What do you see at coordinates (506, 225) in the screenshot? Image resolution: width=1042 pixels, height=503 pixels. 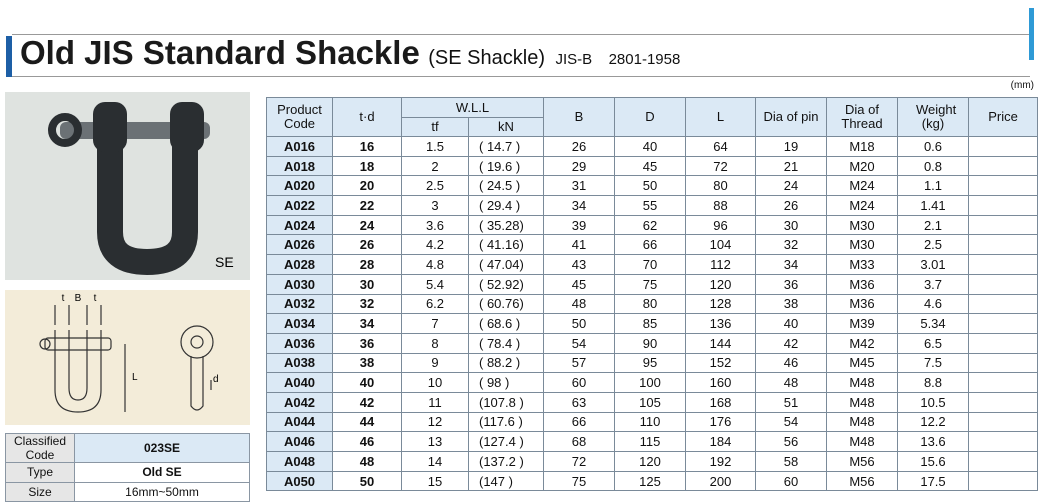 I see `table-cell: ( 35.28)` at bounding box center [506, 225].